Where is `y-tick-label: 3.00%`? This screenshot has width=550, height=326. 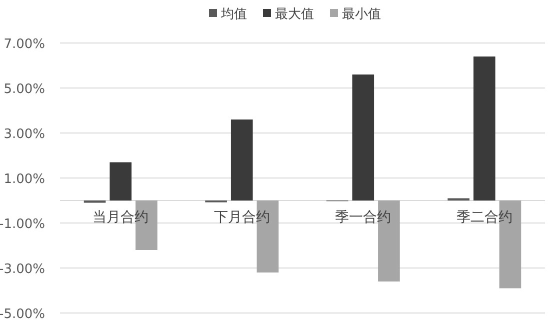
y-tick-label: 3.00% is located at coordinates (24, 134).